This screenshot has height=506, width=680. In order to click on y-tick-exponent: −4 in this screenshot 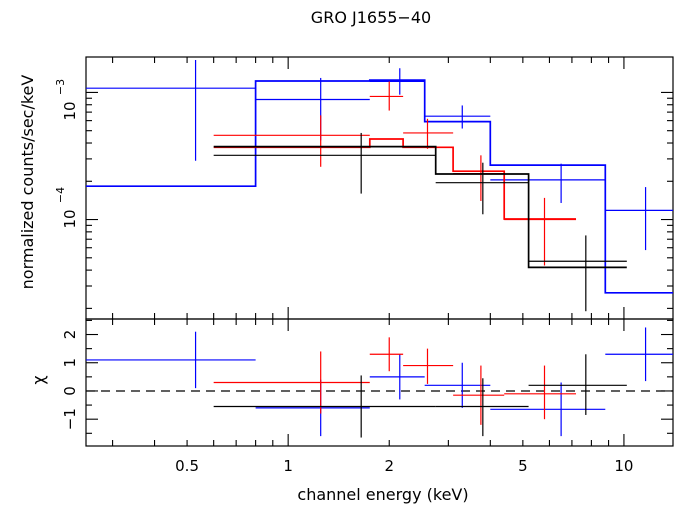, I will do `click(60, 195)`.